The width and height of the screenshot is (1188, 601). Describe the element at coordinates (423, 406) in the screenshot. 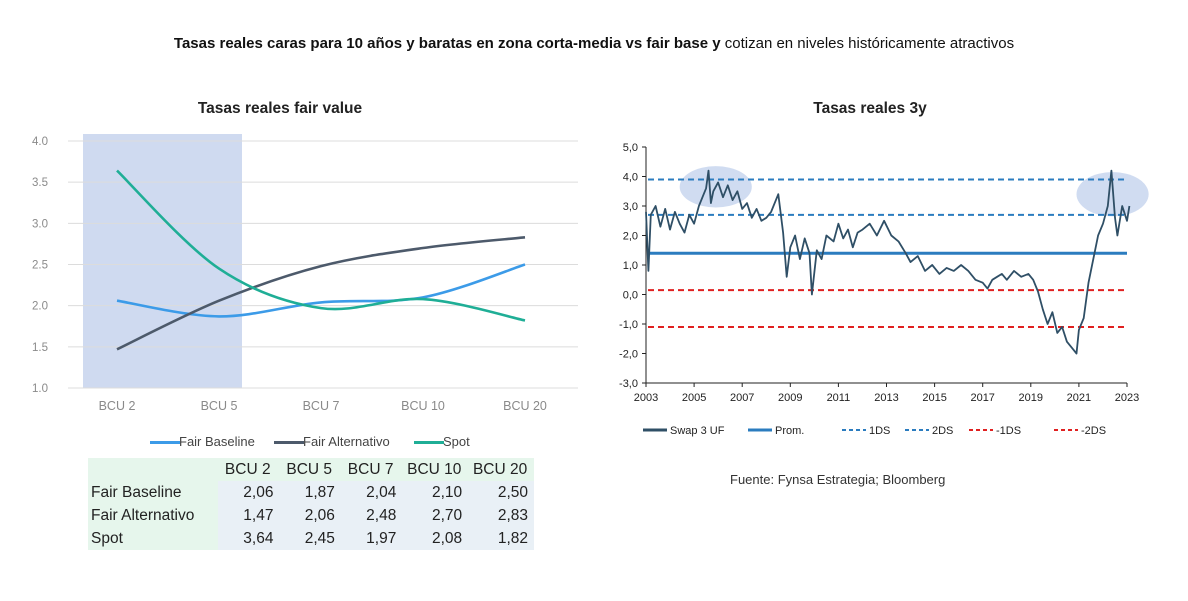

I see `x-tick-label: BCU 10` at that location.